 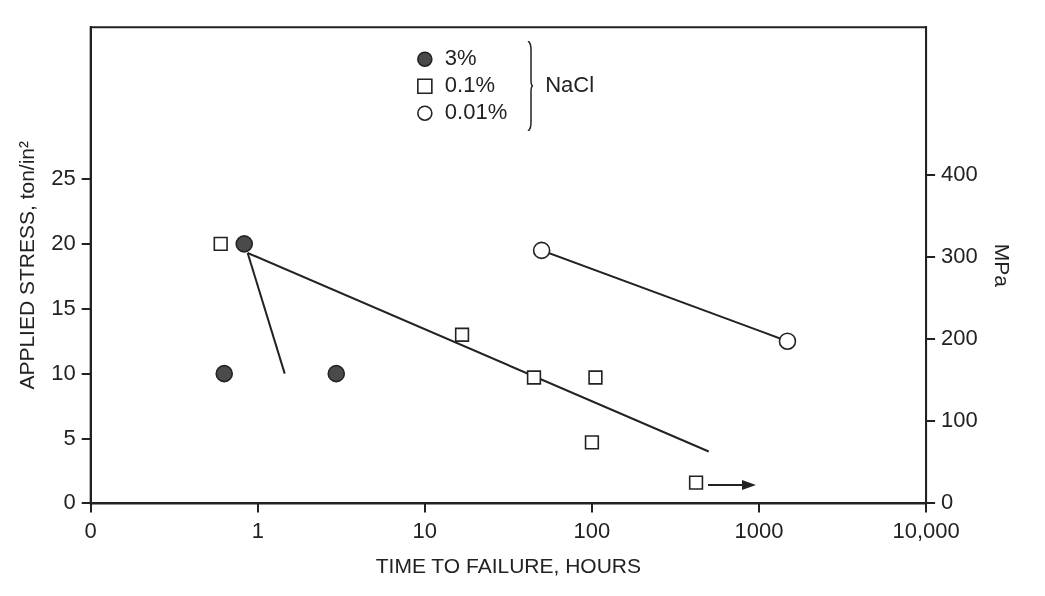 I want to click on x-tick-label: 0, so click(x=90, y=530).